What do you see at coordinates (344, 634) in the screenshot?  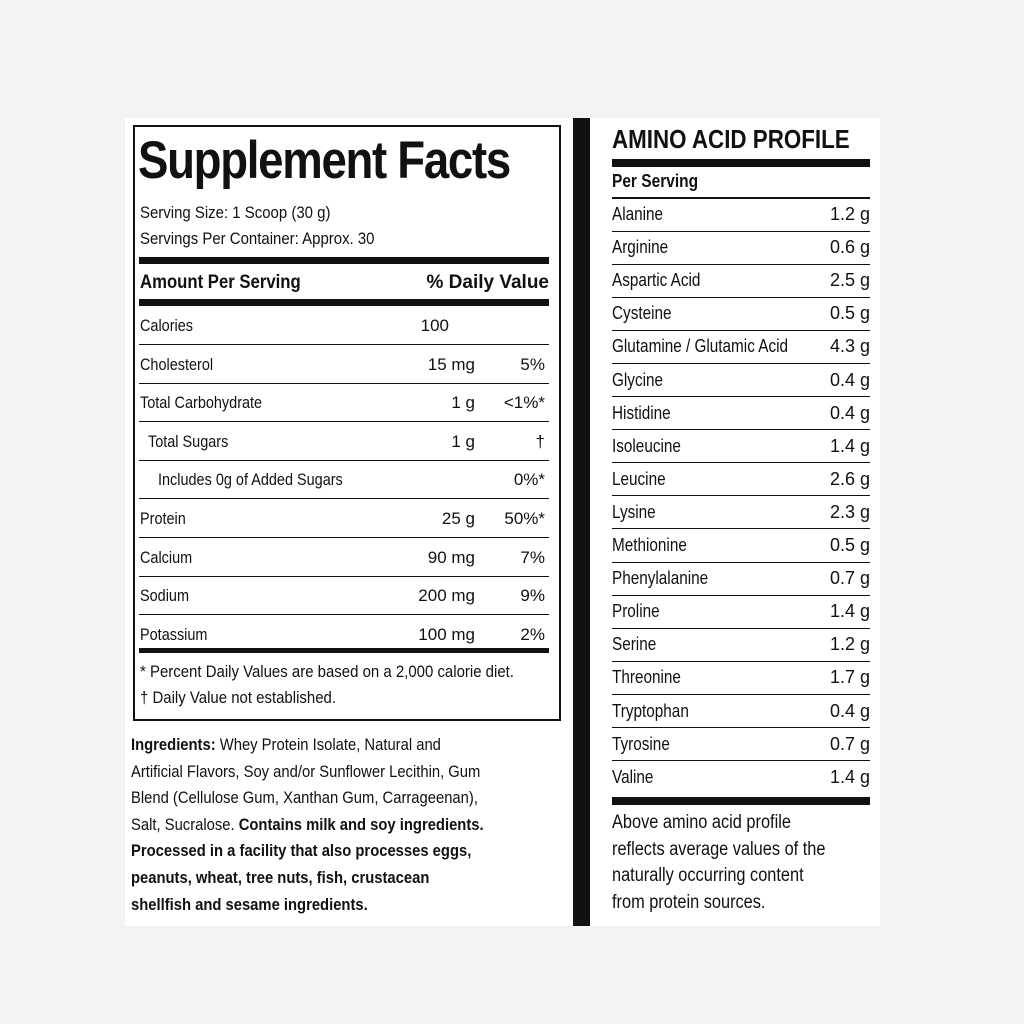 I see `nutrient-row: Potassium 100 mg 2%` at bounding box center [344, 634].